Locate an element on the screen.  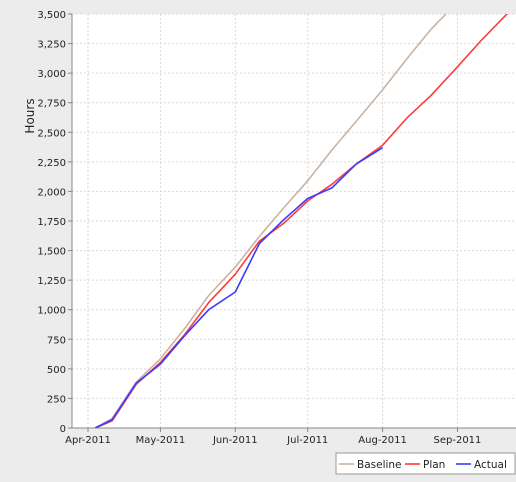
x-tick-label: Aug-2011 is located at coordinates (382, 440).